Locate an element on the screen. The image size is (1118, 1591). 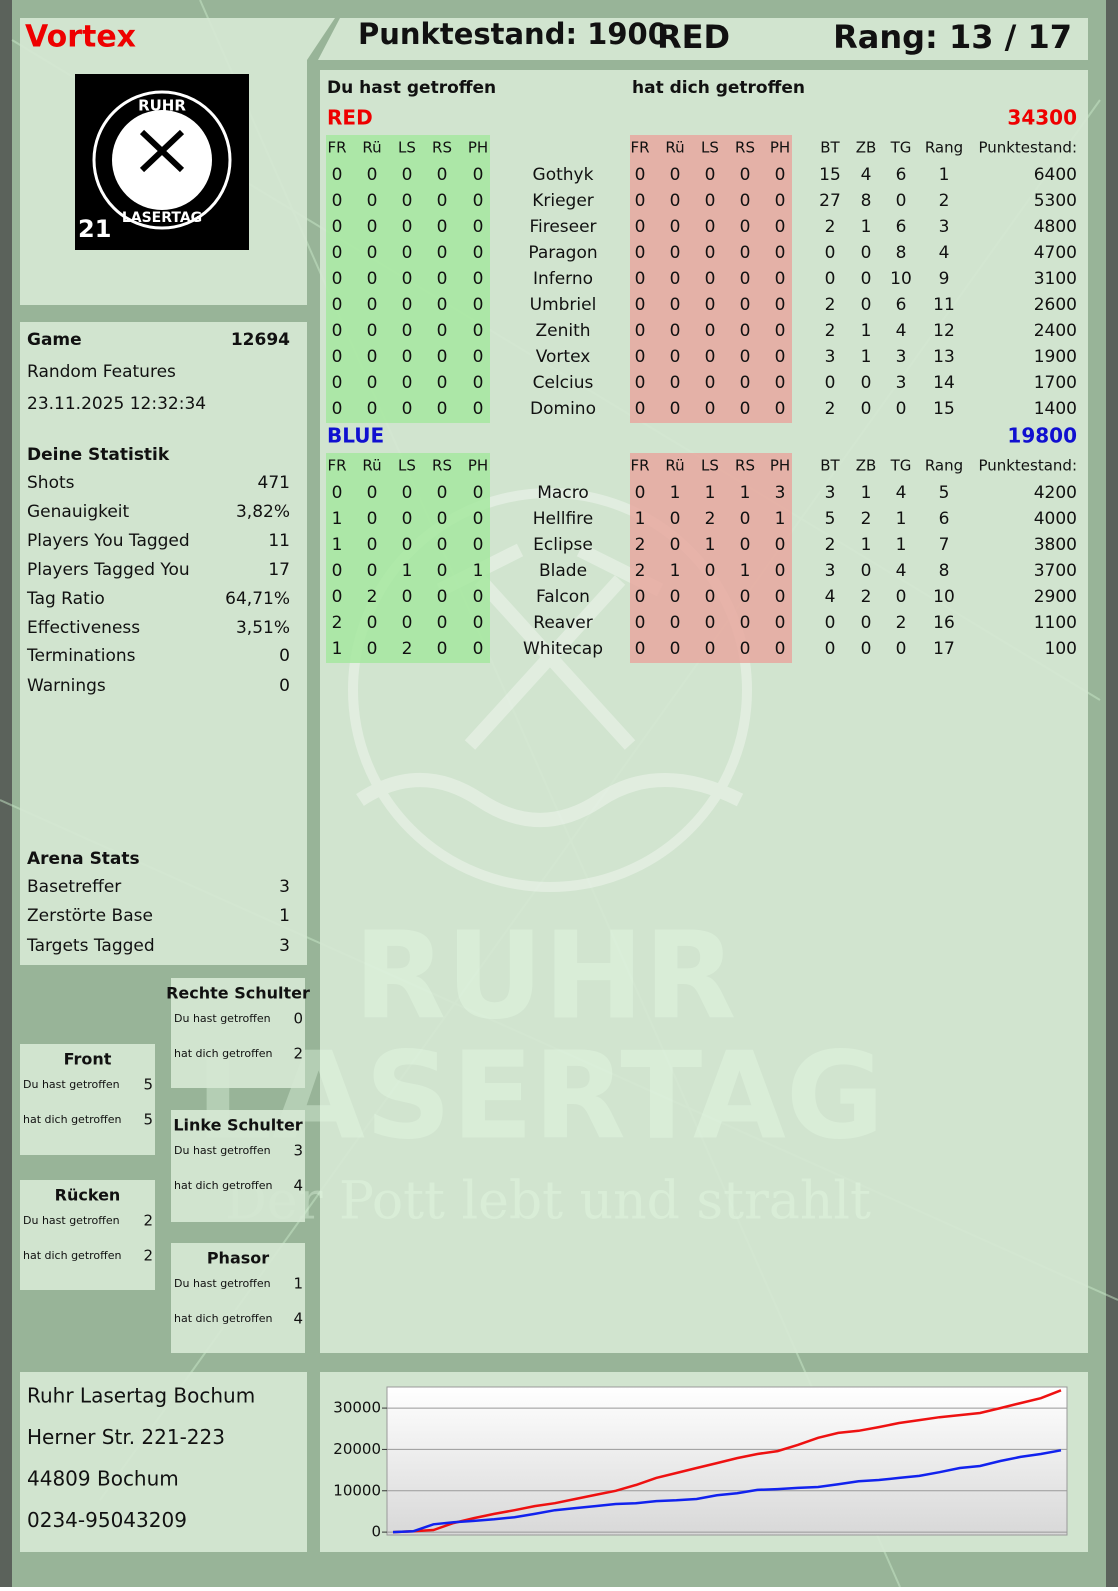
stat-cell: 1900 is located at coordinates (1055, 357).